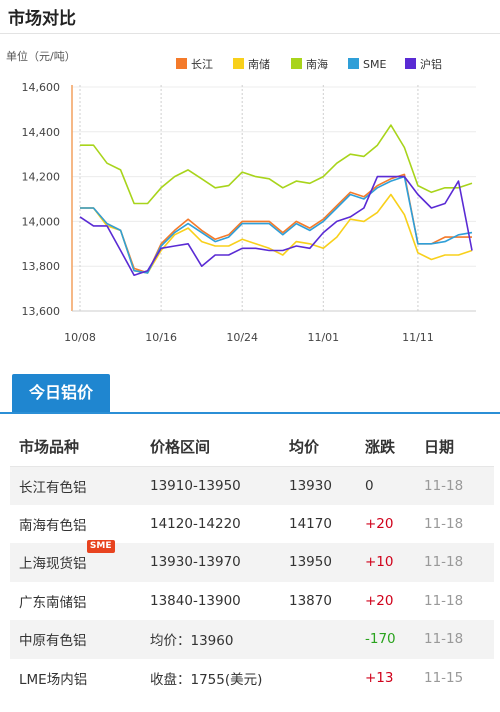  I want to click on y-axis-unit-label: 单位（元/吨）, so click(41, 56).